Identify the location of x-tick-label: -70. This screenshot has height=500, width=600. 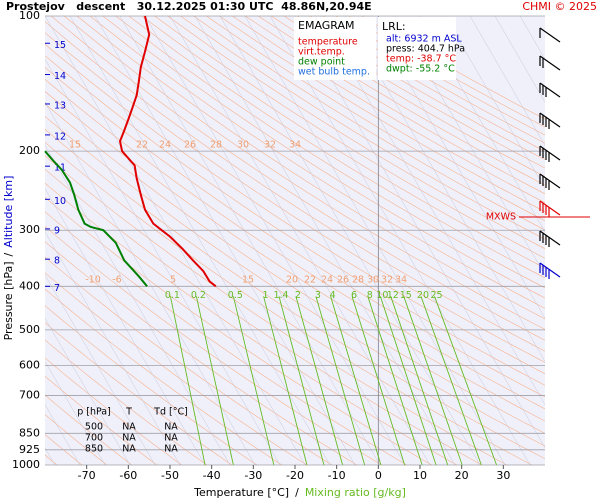
(87, 475).